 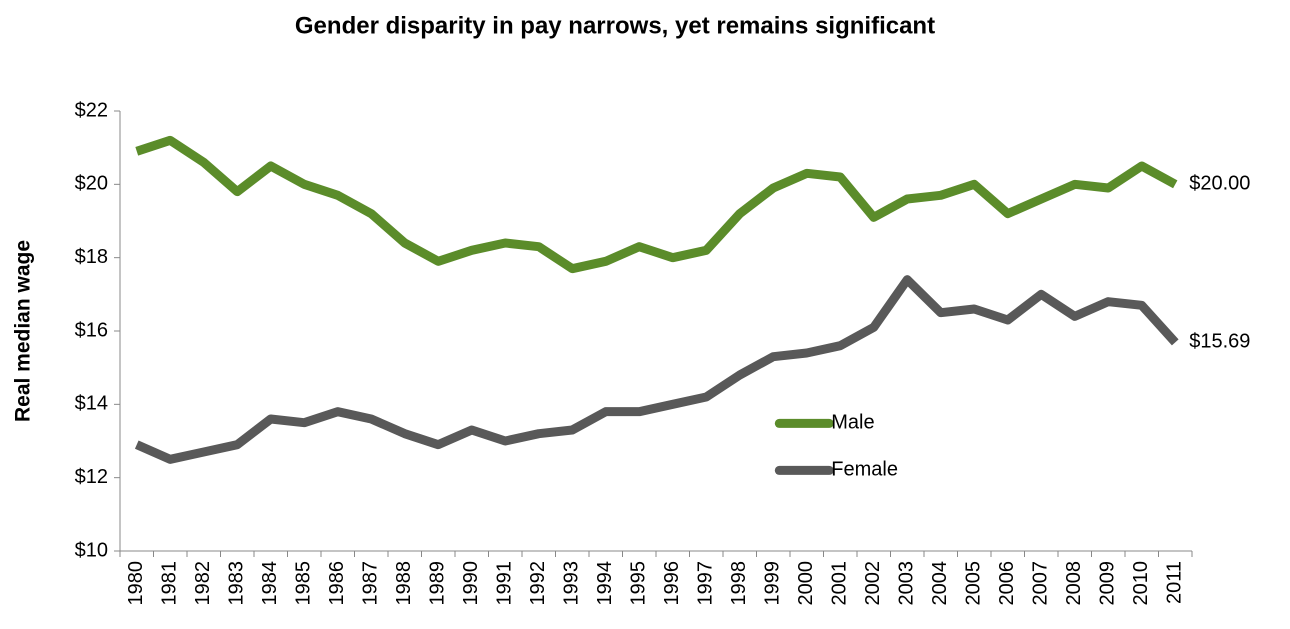 What do you see at coordinates (873, 583) in the screenshot?
I see `x-tick-label: 2002` at bounding box center [873, 583].